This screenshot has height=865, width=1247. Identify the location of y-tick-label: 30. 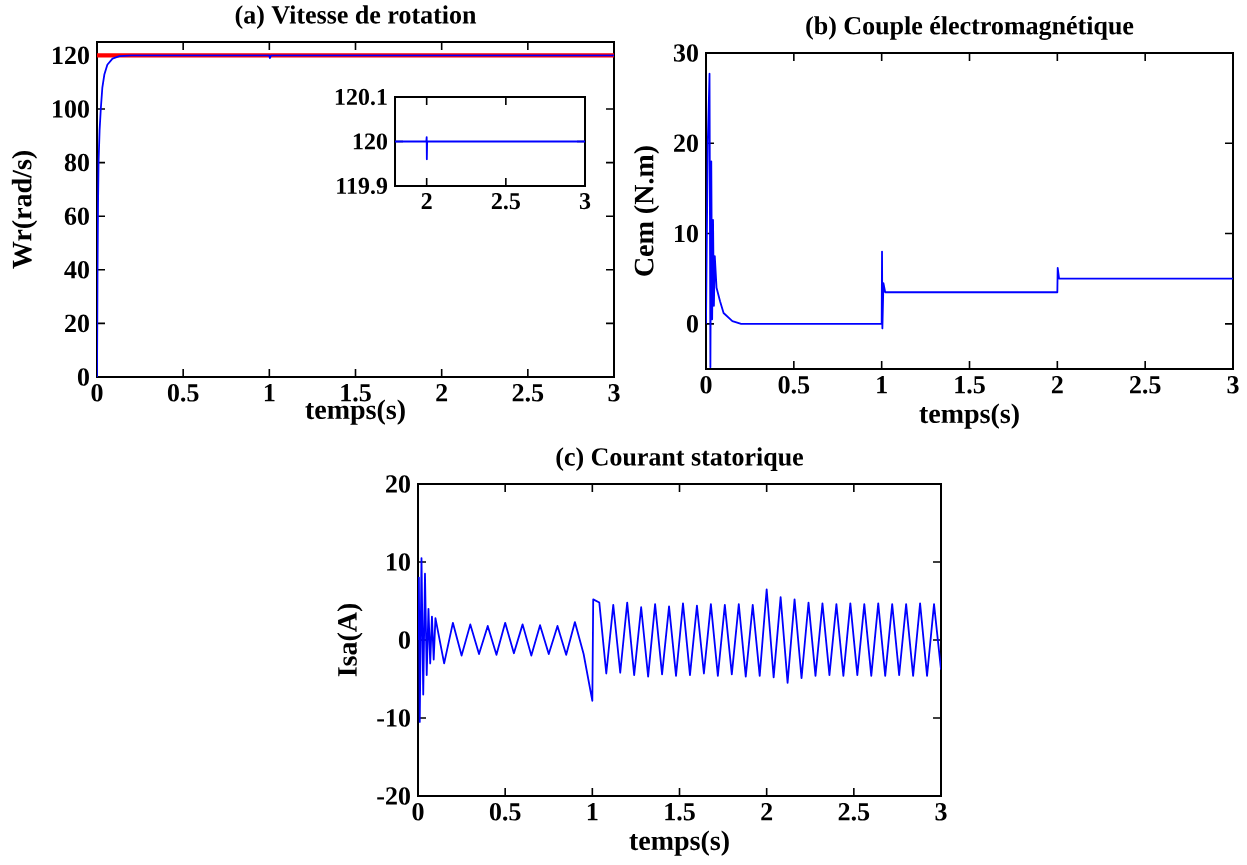
(685, 53).